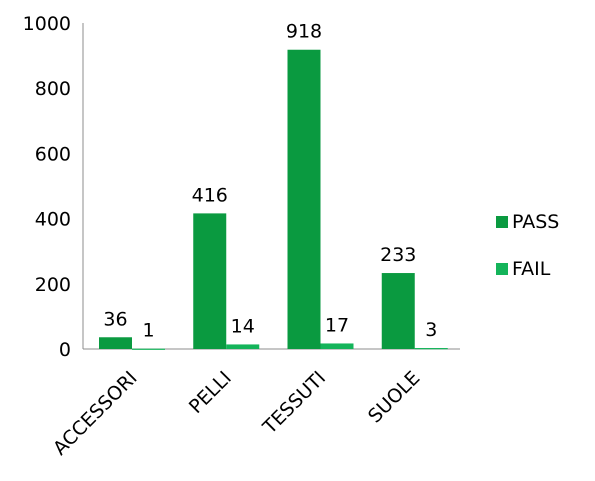 Image resolution: width=595 pixels, height=481 pixels. What do you see at coordinates (53, 89) in the screenshot?
I see `y-tick-label: 800` at bounding box center [53, 89].